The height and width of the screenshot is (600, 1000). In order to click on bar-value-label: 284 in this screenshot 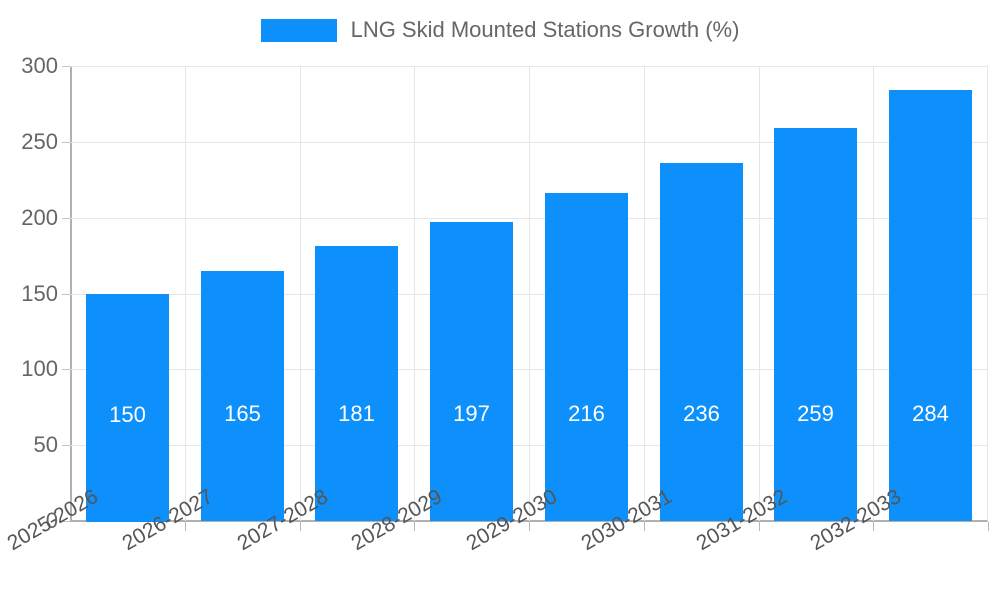, I will do `click(930, 413)`.